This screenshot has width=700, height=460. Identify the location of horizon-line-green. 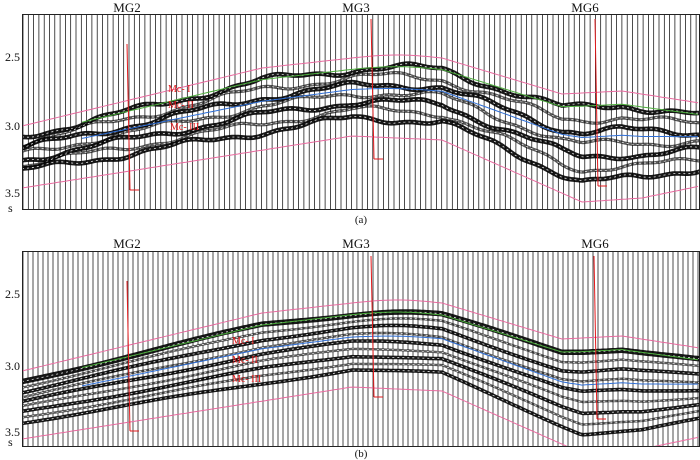
(390, 94).